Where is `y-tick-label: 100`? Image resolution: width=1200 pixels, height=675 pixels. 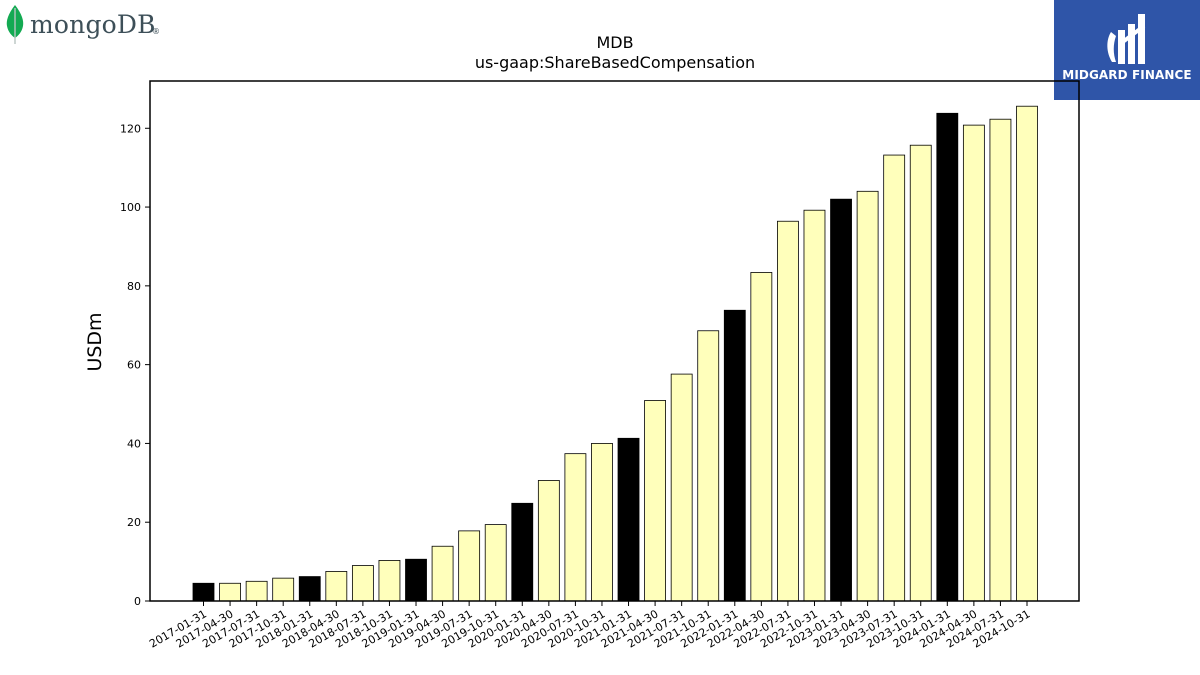 y-tick-label: 100 is located at coordinates (130, 207).